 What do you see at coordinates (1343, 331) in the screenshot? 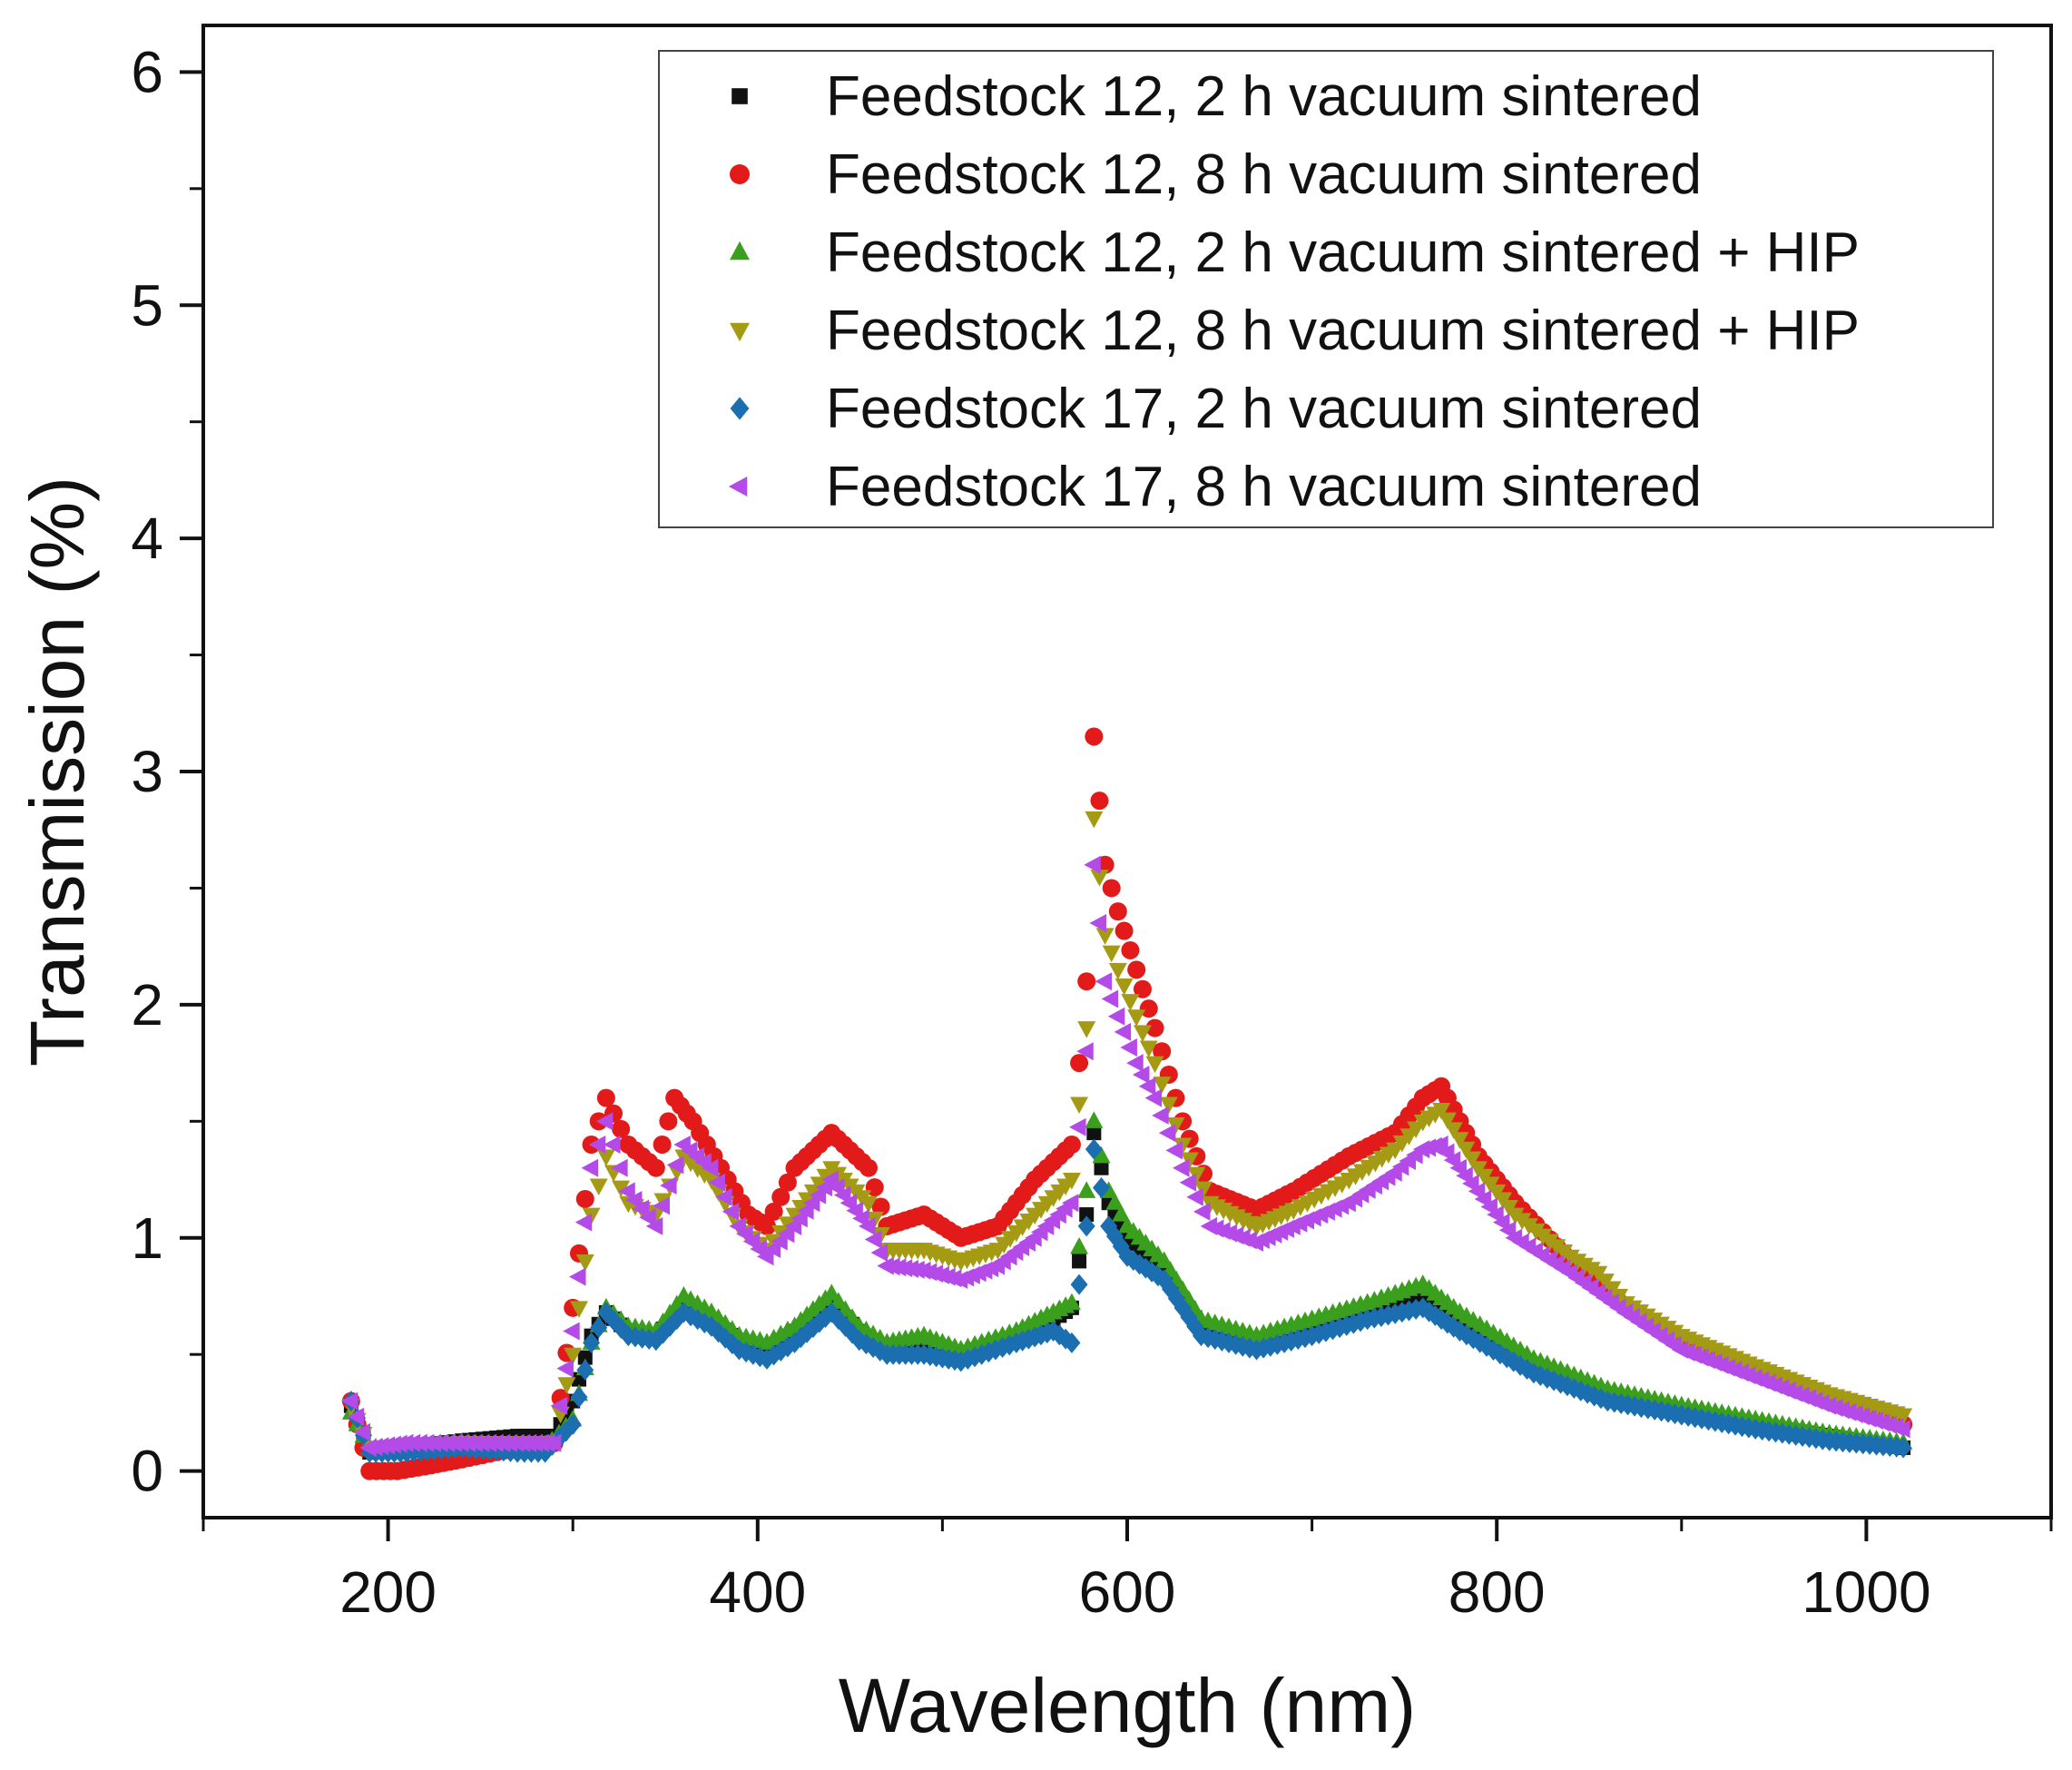
I see `legend-label-4: Feedstock 12, 8 h vacuum sintered + HIP` at bounding box center [1343, 331].